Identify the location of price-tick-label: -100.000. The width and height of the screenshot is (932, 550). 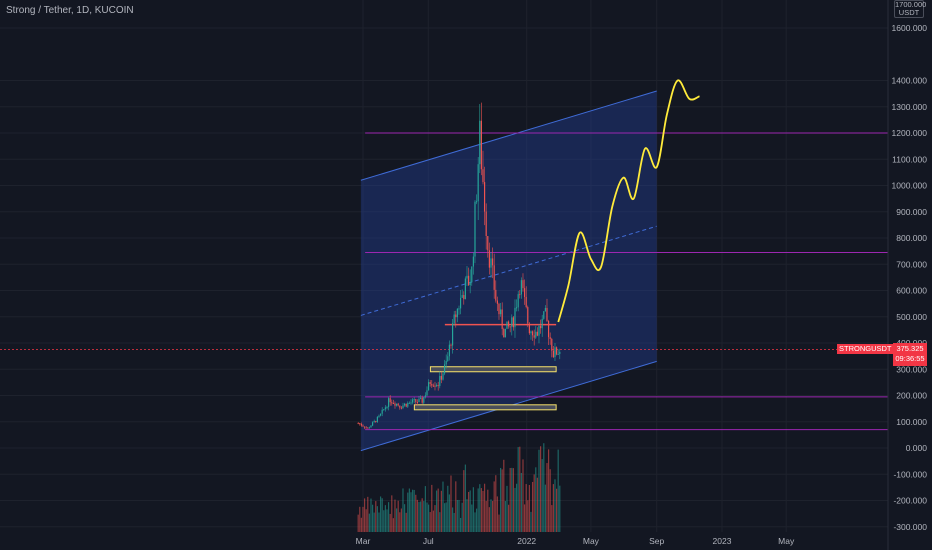
(910, 474).